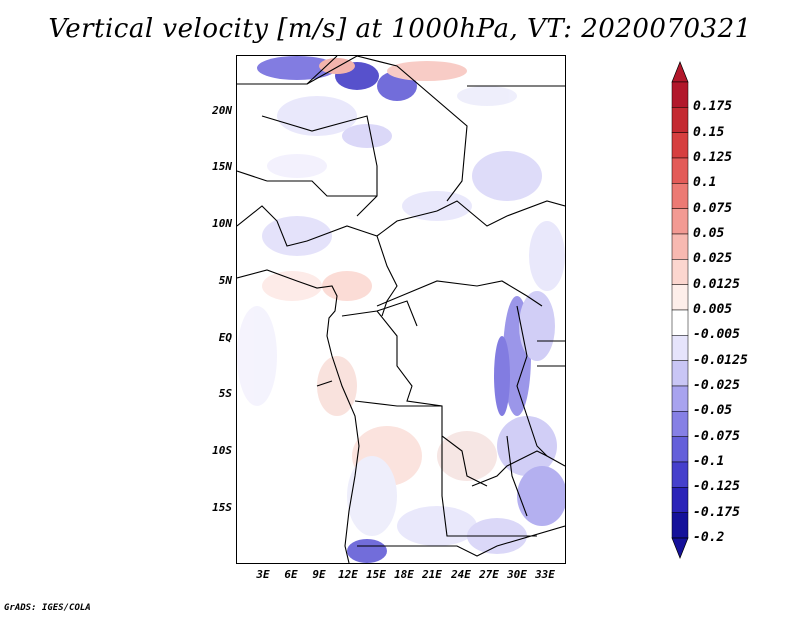 Image resolution: width=800 pixels, height=618 pixels. I want to click on colorbar-level-label: -0.0125, so click(720, 360).